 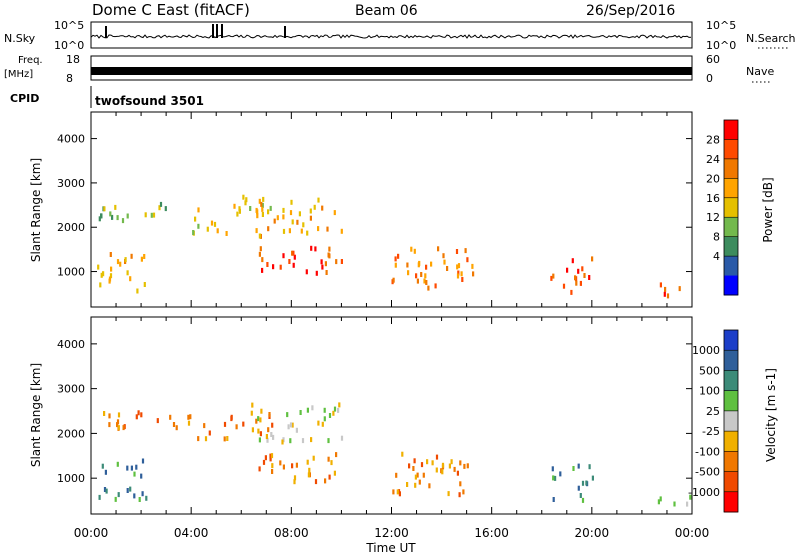 What do you see at coordinates (395, 454) in the screenshot?
I see `velocity-scatter` at bounding box center [395, 454].